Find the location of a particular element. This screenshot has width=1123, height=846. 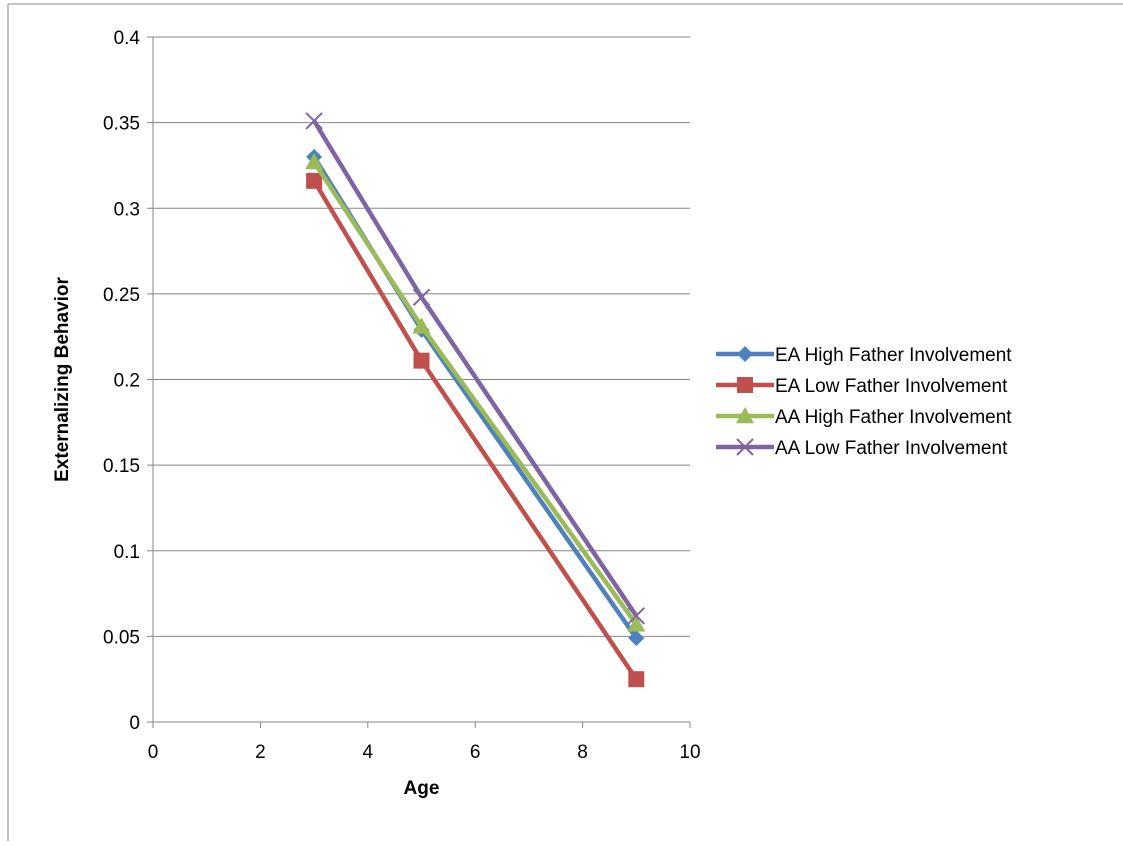

legend-entry-2: AA High Father Involvement is located at coordinates (864, 417).